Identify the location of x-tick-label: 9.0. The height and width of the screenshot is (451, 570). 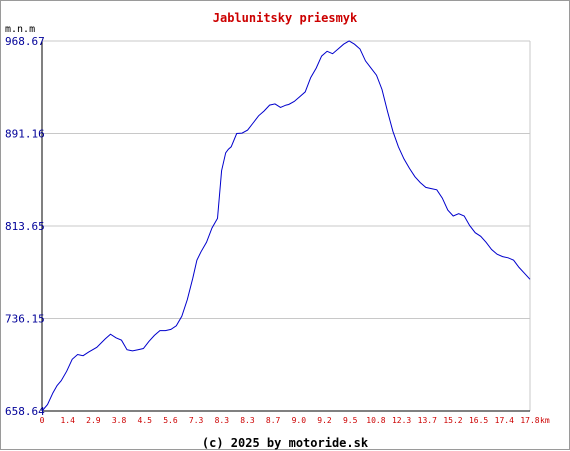
(299, 420).